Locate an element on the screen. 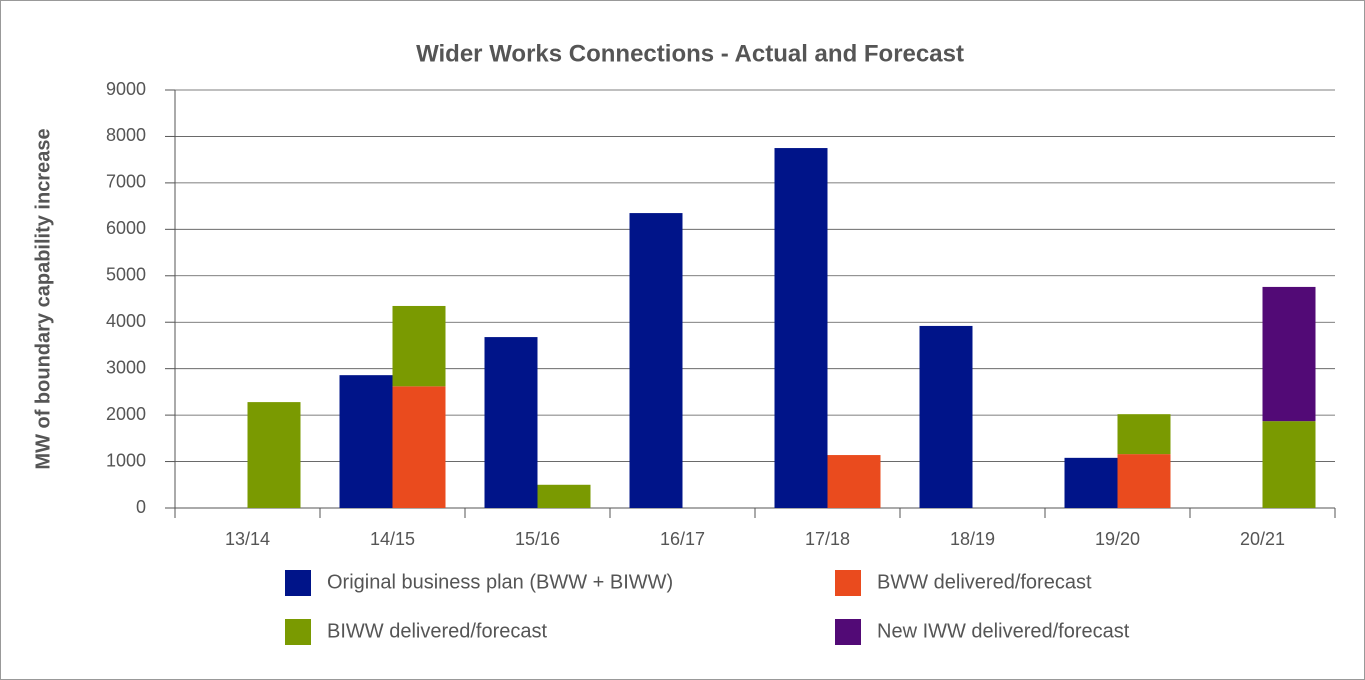 The image size is (1365, 680). y-tick-label: 7000 is located at coordinates (126, 182).